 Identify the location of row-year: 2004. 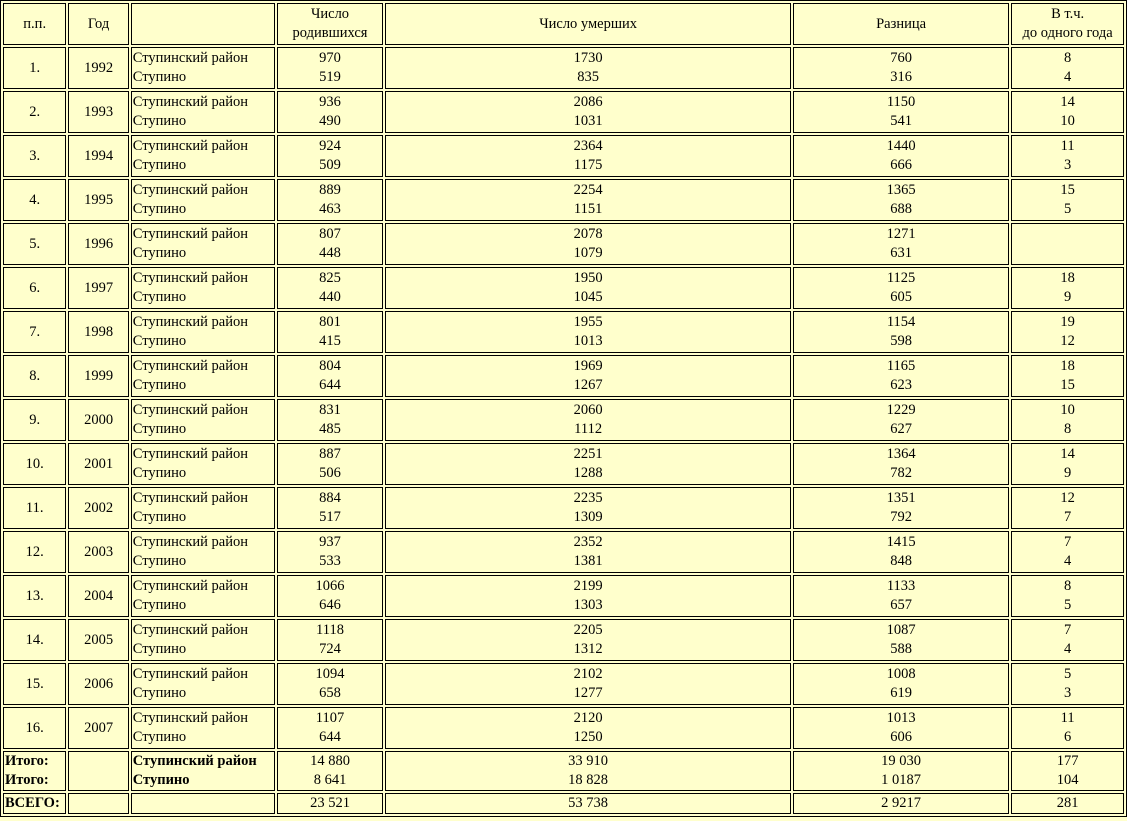
(98, 596).